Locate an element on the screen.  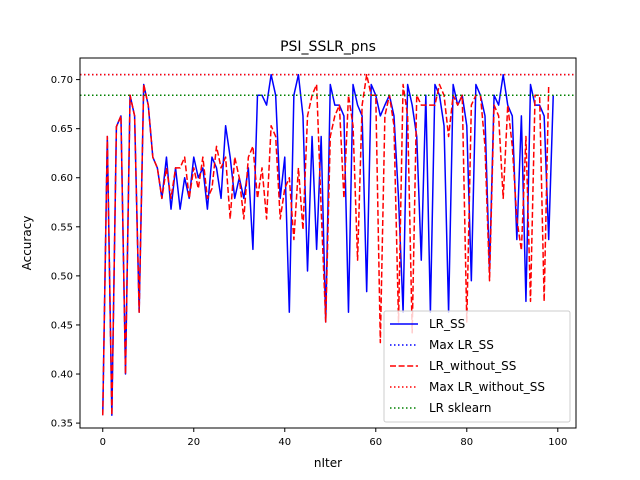
x-tick-label: 20 is located at coordinates (193, 442).